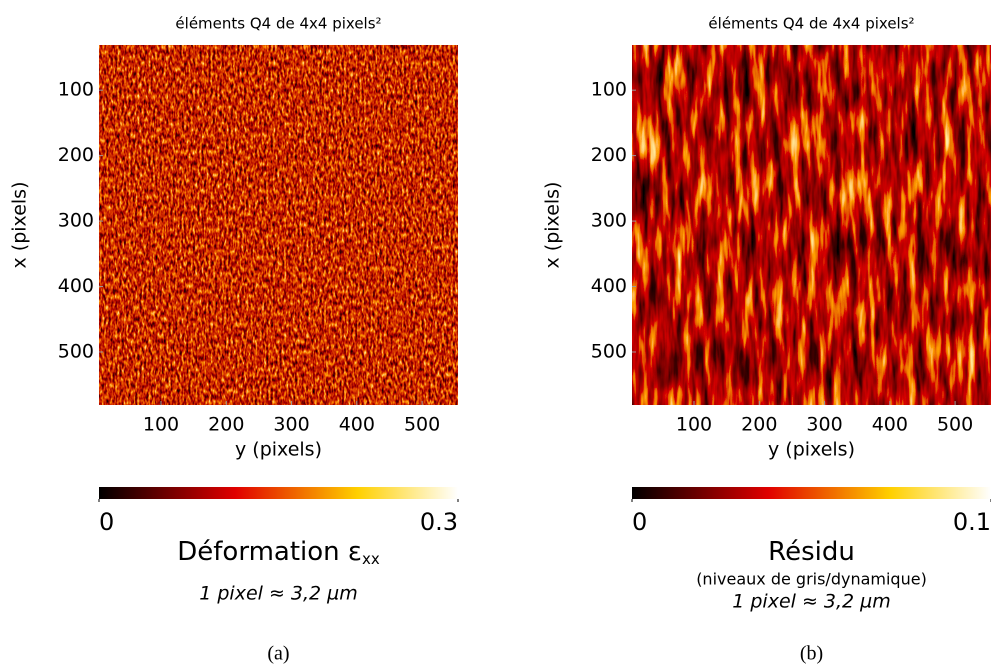 This screenshot has width=991, height=668. What do you see at coordinates (439, 522) in the screenshot?
I see `colorbar-tick-label: 0.3` at bounding box center [439, 522].